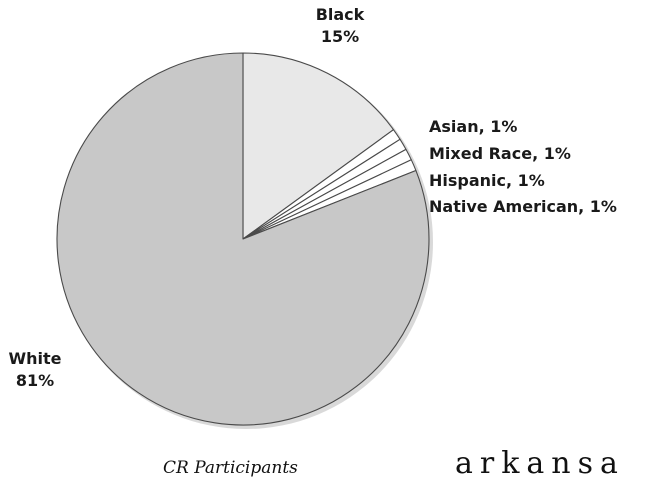  What do you see at coordinates (318, 146) in the screenshot?
I see `pie-slice-black` at bounding box center [318, 146].